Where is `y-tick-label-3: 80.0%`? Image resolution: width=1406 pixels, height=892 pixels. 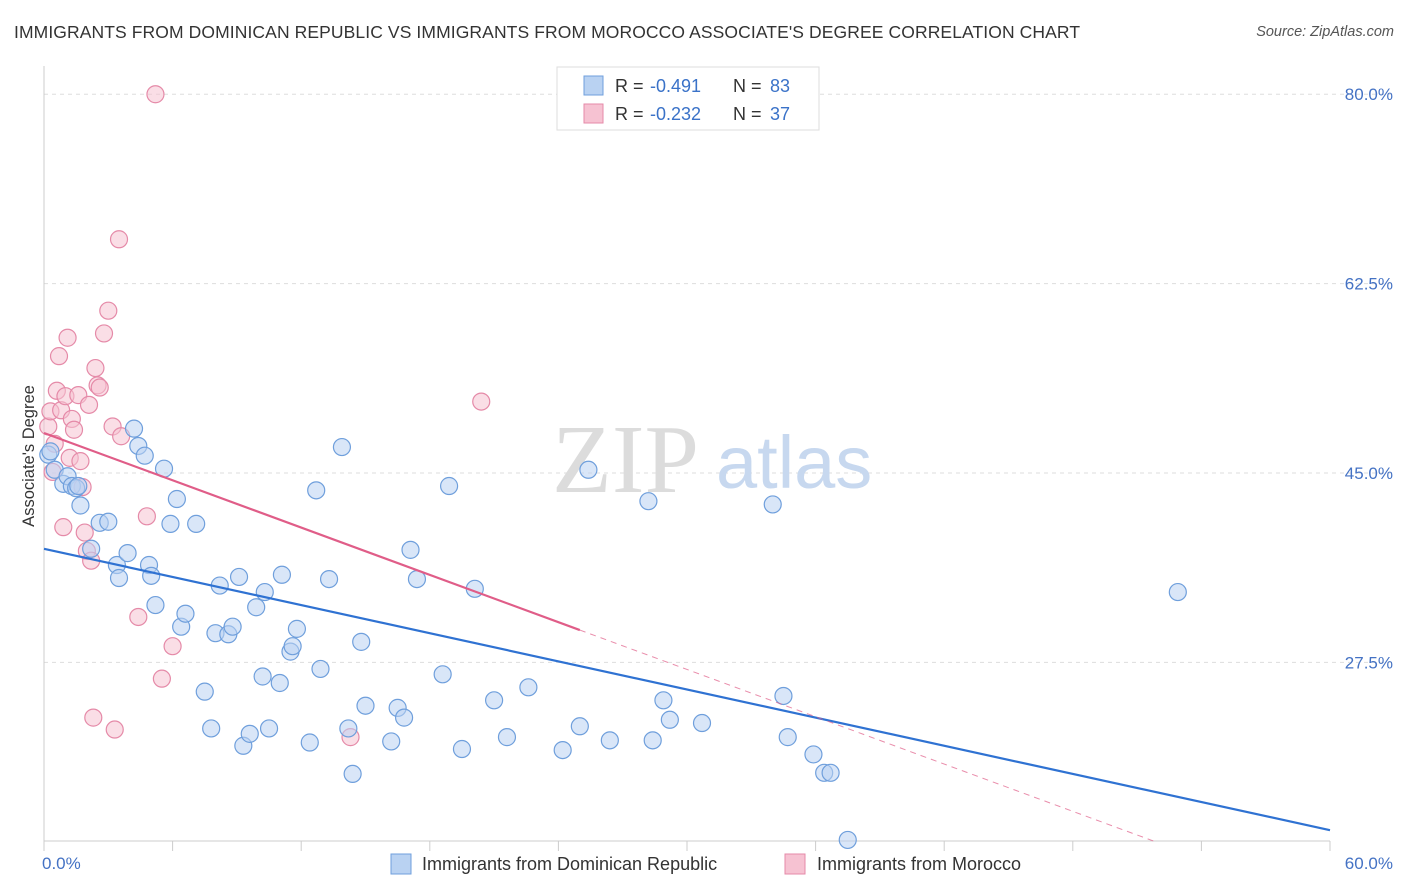
y-tick-label-3: 80.0% is located at coordinates (1369, 94).